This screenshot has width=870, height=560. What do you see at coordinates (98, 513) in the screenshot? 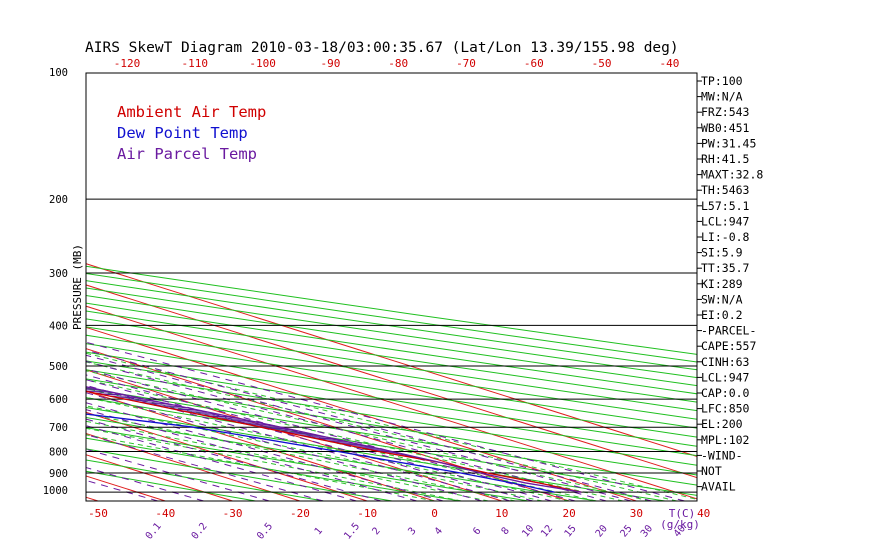
I see `bottom-temp-tick: -50` at bounding box center [98, 513].